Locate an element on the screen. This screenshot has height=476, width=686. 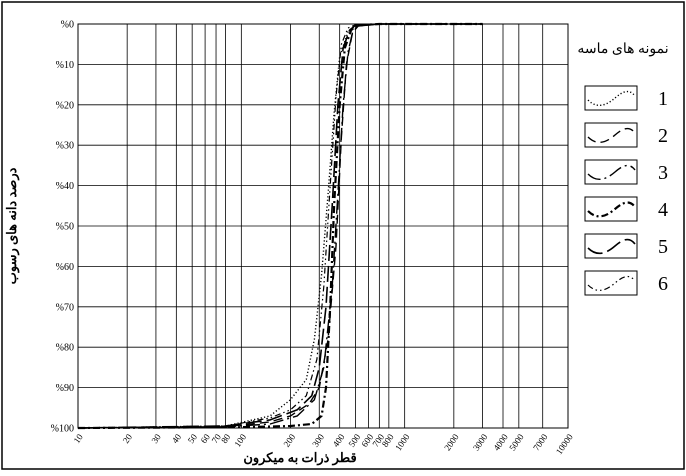
legend-label: 6 is located at coordinates (663, 284).